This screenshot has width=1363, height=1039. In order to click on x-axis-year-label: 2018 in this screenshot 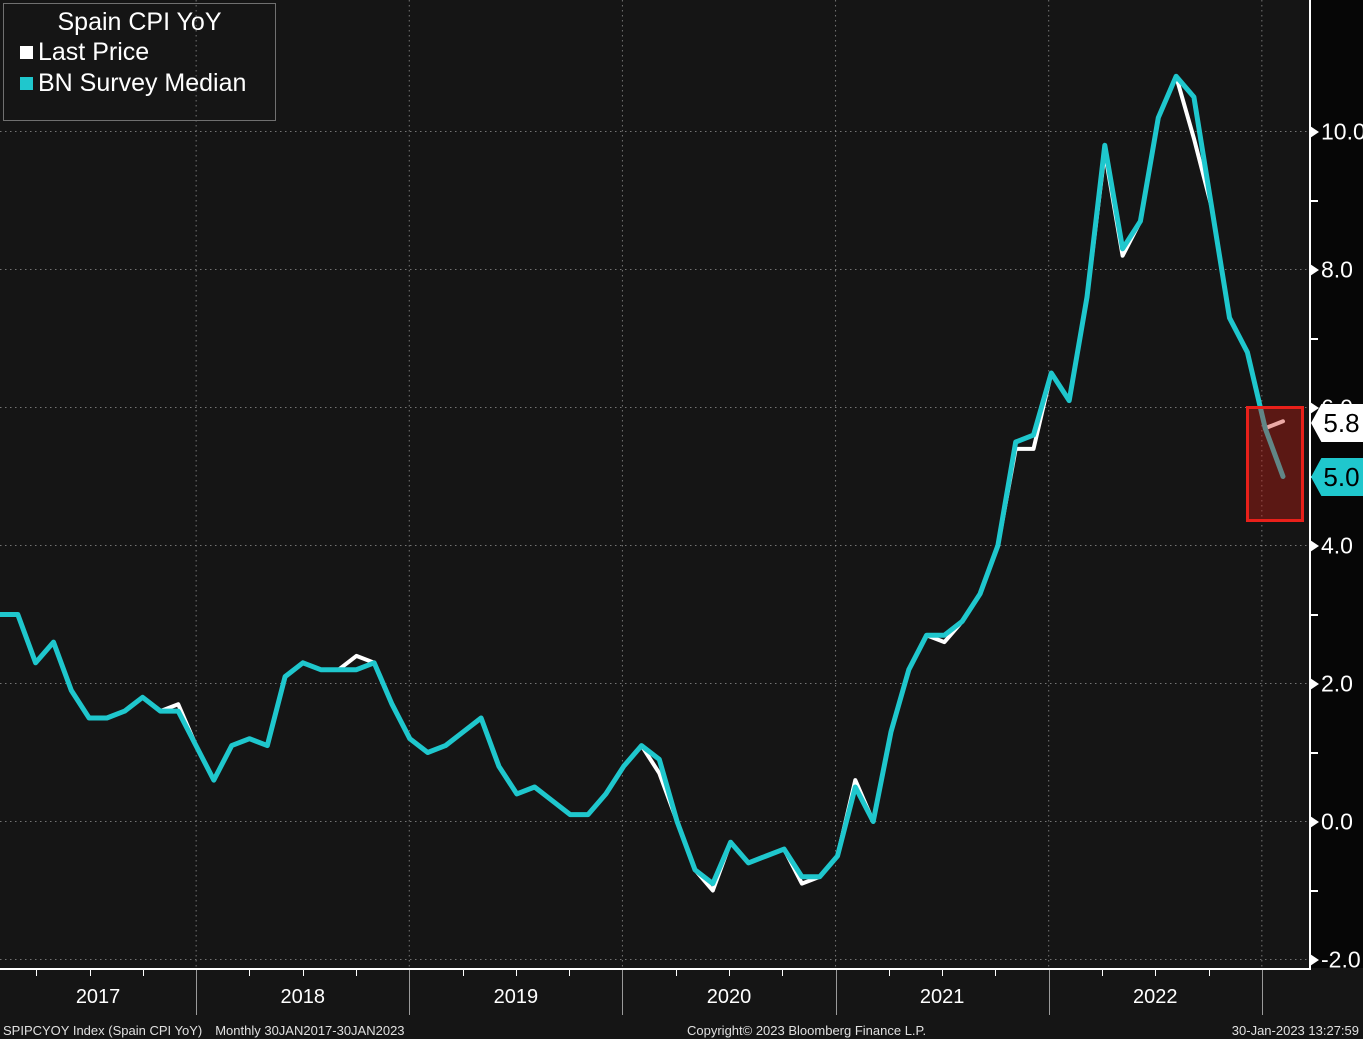, I will do `click(302, 997)`.